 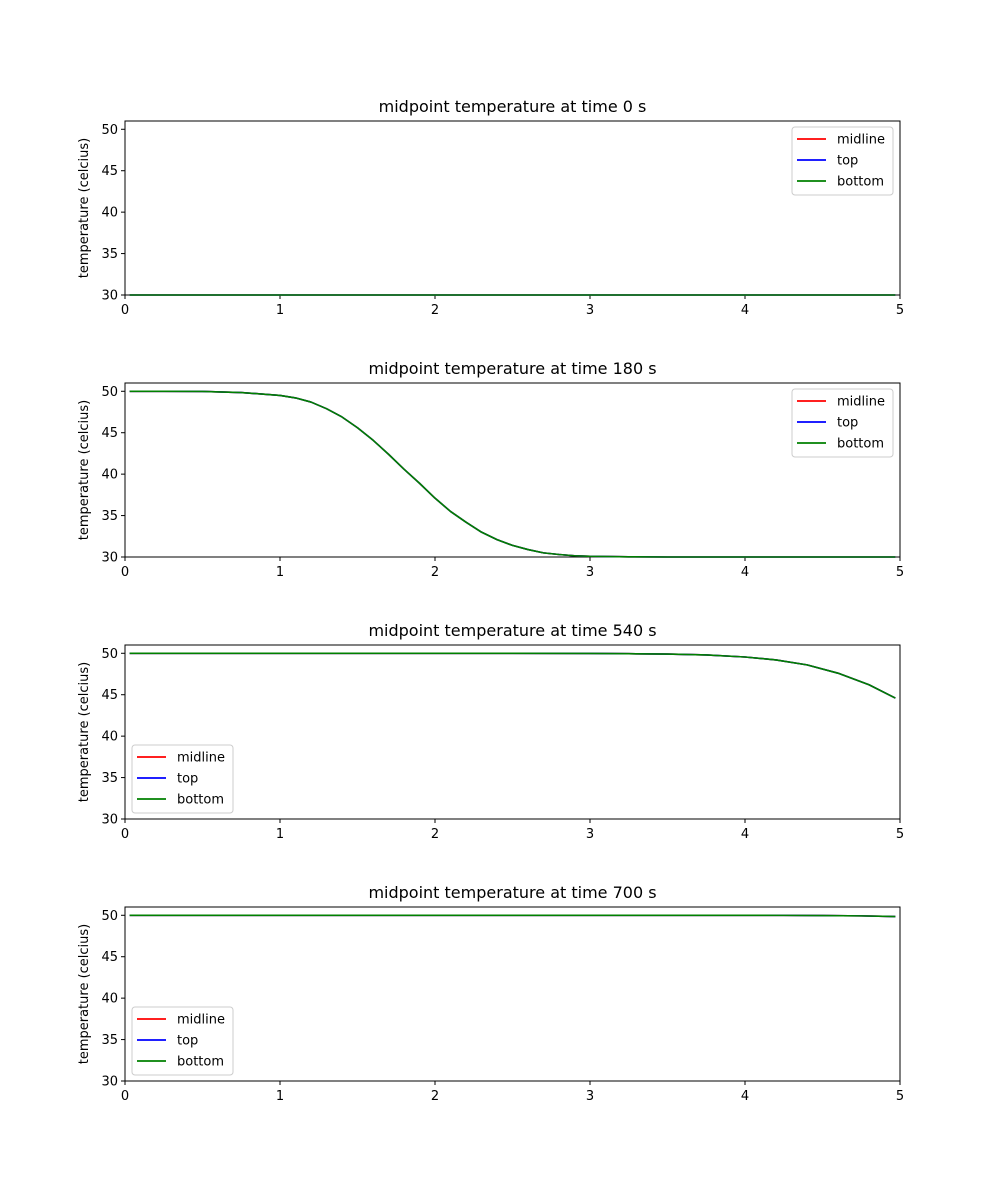 I want to click on series-line-midline, so click(x=512, y=474).